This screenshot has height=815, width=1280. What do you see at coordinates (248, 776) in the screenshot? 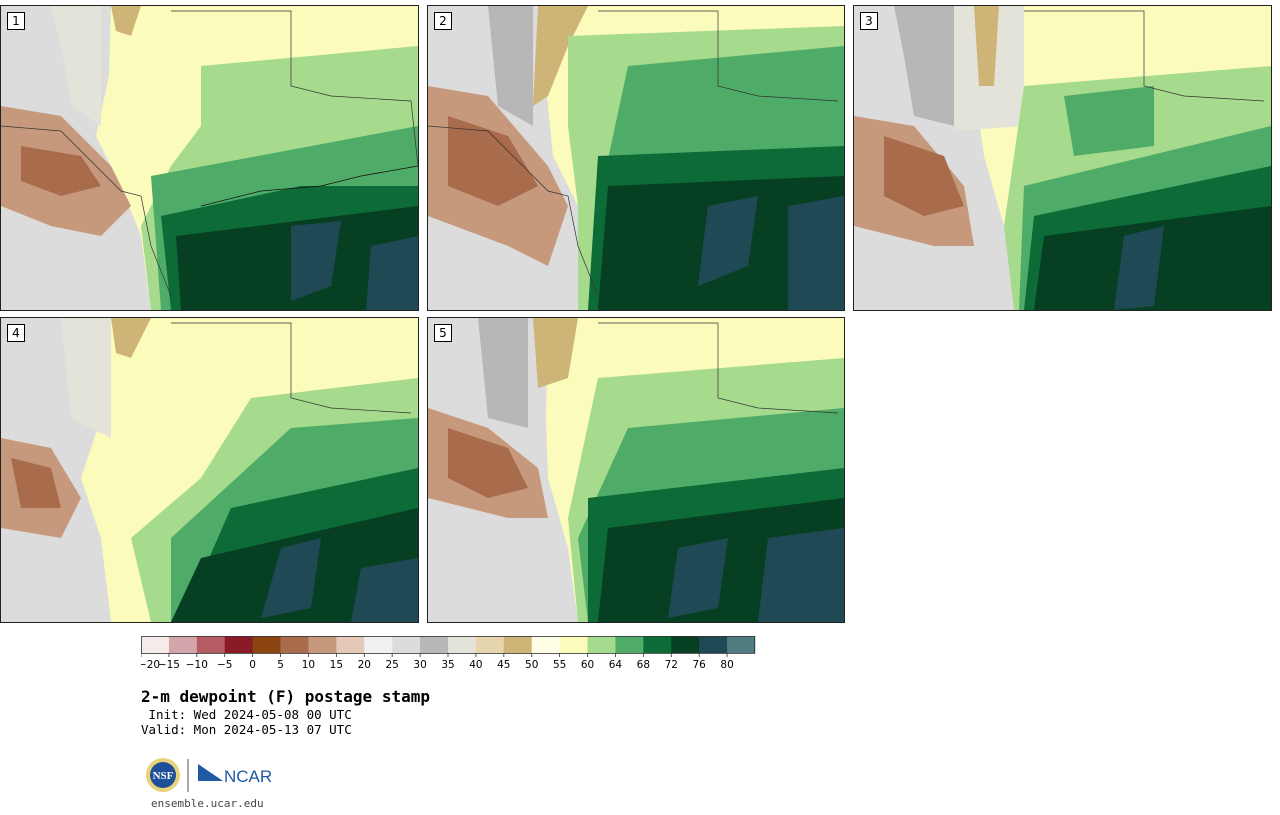
I see `ncar-logo-text: NCAR` at bounding box center [248, 776].